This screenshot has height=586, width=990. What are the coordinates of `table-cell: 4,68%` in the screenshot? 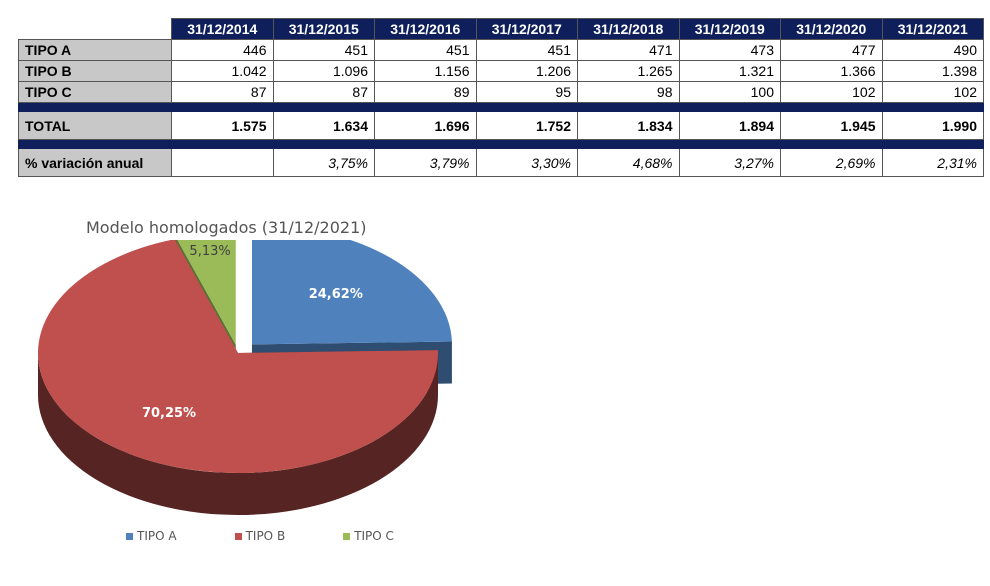 It's located at (628, 162).